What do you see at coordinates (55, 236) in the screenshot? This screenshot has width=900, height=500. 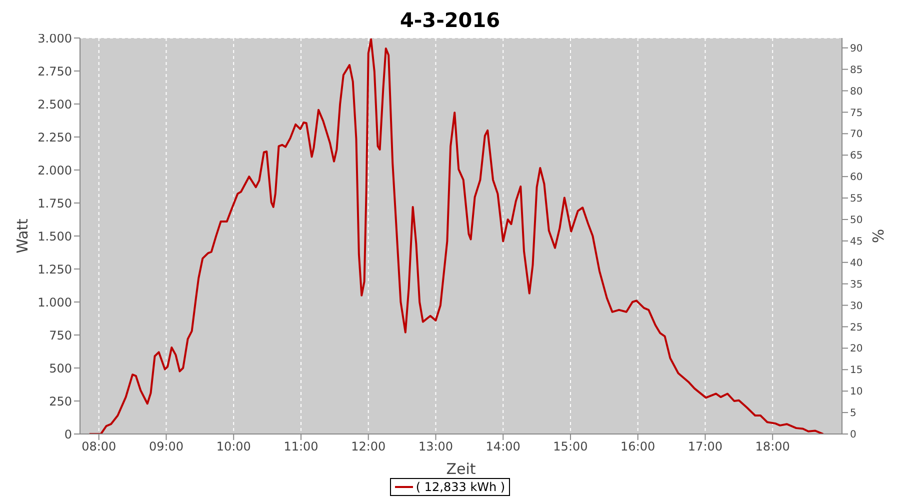 I see `y-tick-label: 1.500` at bounding box center [55, 236].